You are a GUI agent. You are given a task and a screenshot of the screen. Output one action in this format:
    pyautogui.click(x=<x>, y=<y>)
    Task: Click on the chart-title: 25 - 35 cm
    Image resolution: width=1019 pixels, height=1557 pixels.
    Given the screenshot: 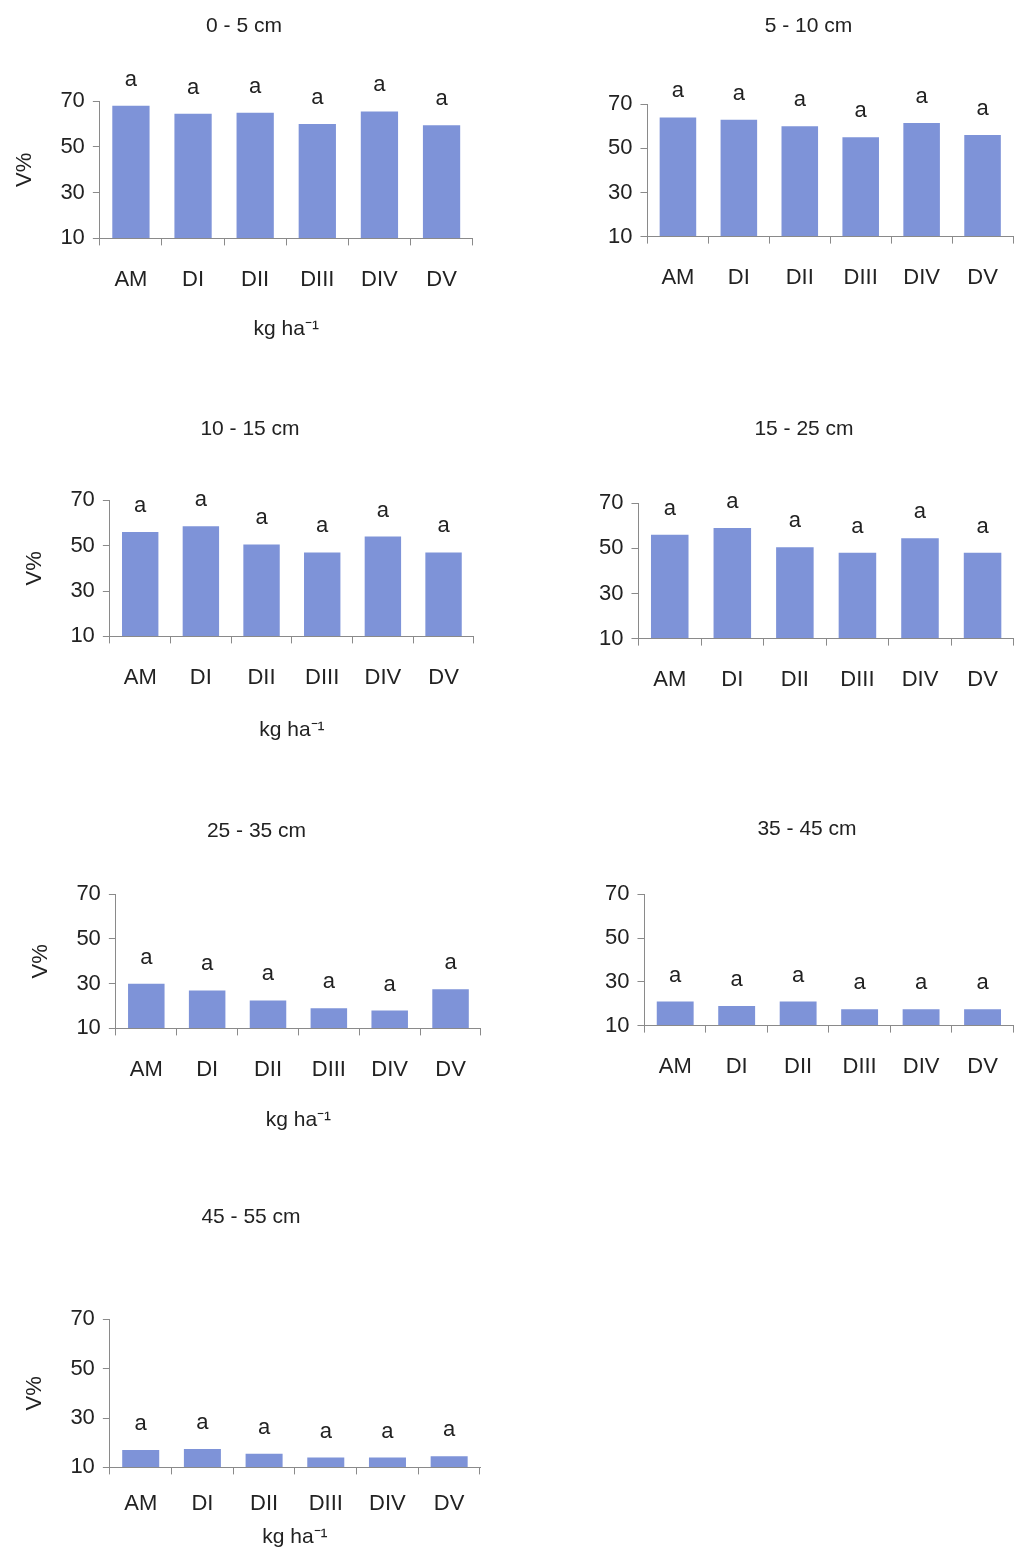 What is the action you would take?
    pyautogui.click(x=256, y=830)
    